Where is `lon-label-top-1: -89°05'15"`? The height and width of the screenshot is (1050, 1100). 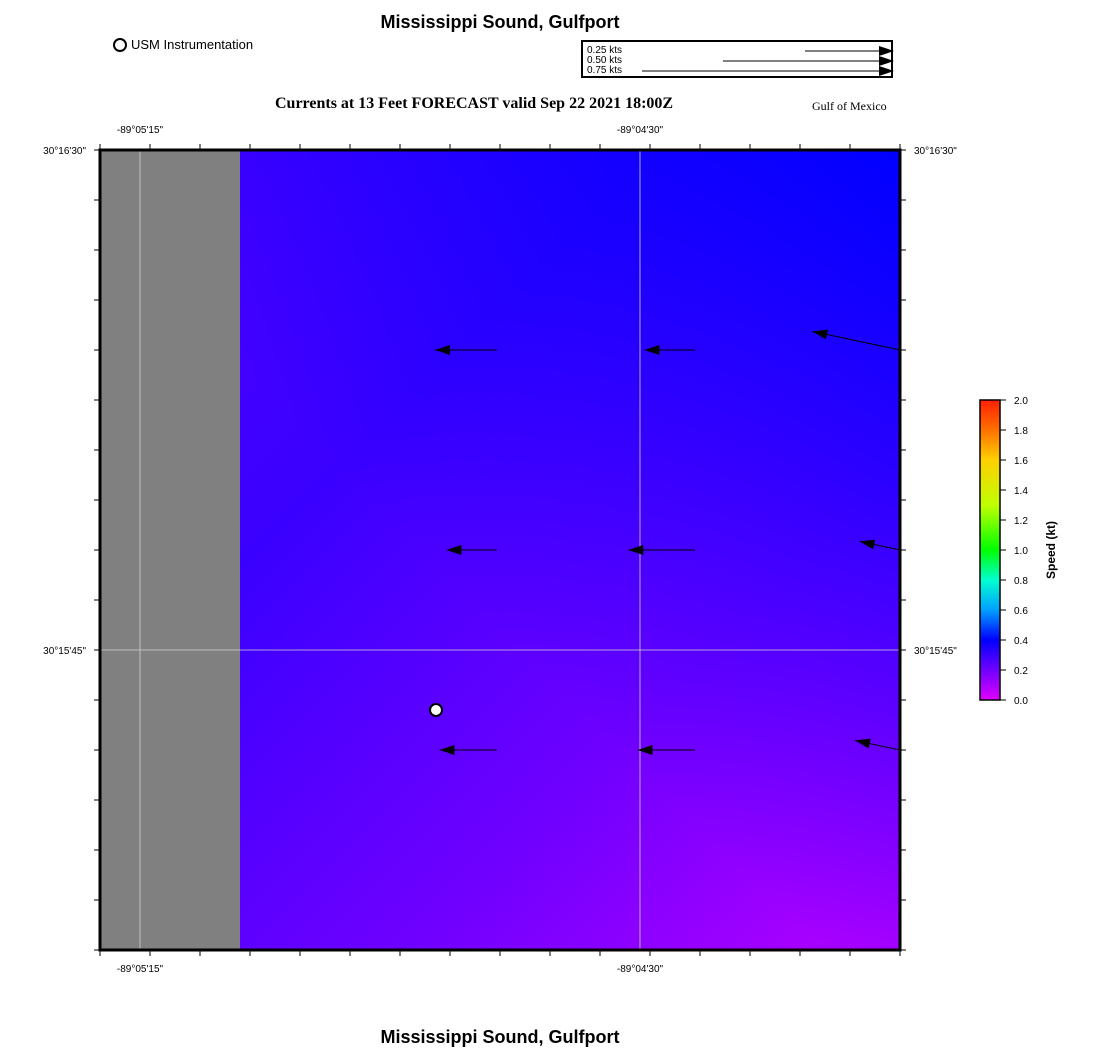
lon-label-top-1: -89°05'15" is located at coordinates (140, 130).